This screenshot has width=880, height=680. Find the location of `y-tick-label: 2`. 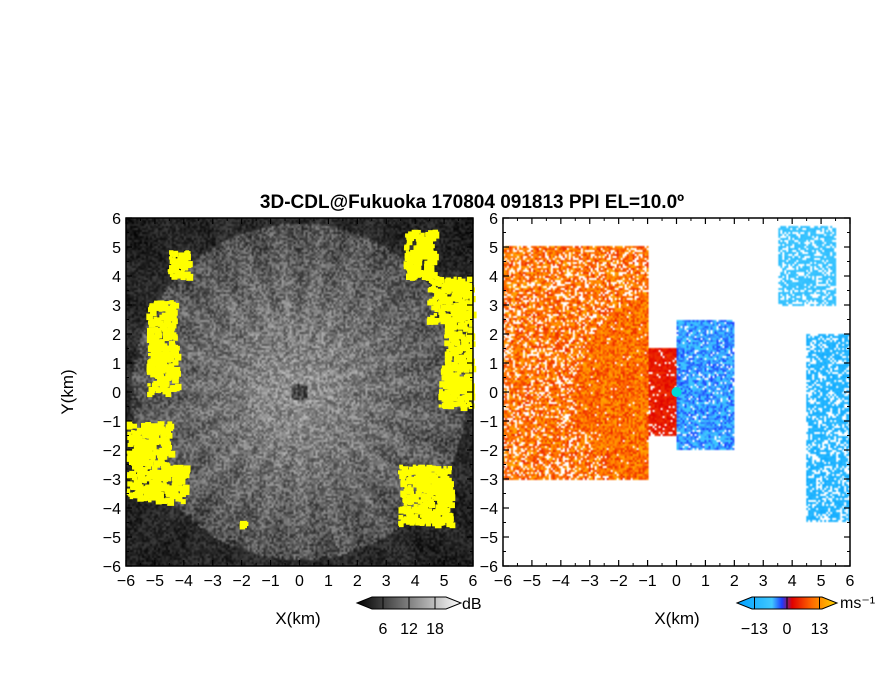

y-tick-label: 2 is located at coordinates (116, 335).